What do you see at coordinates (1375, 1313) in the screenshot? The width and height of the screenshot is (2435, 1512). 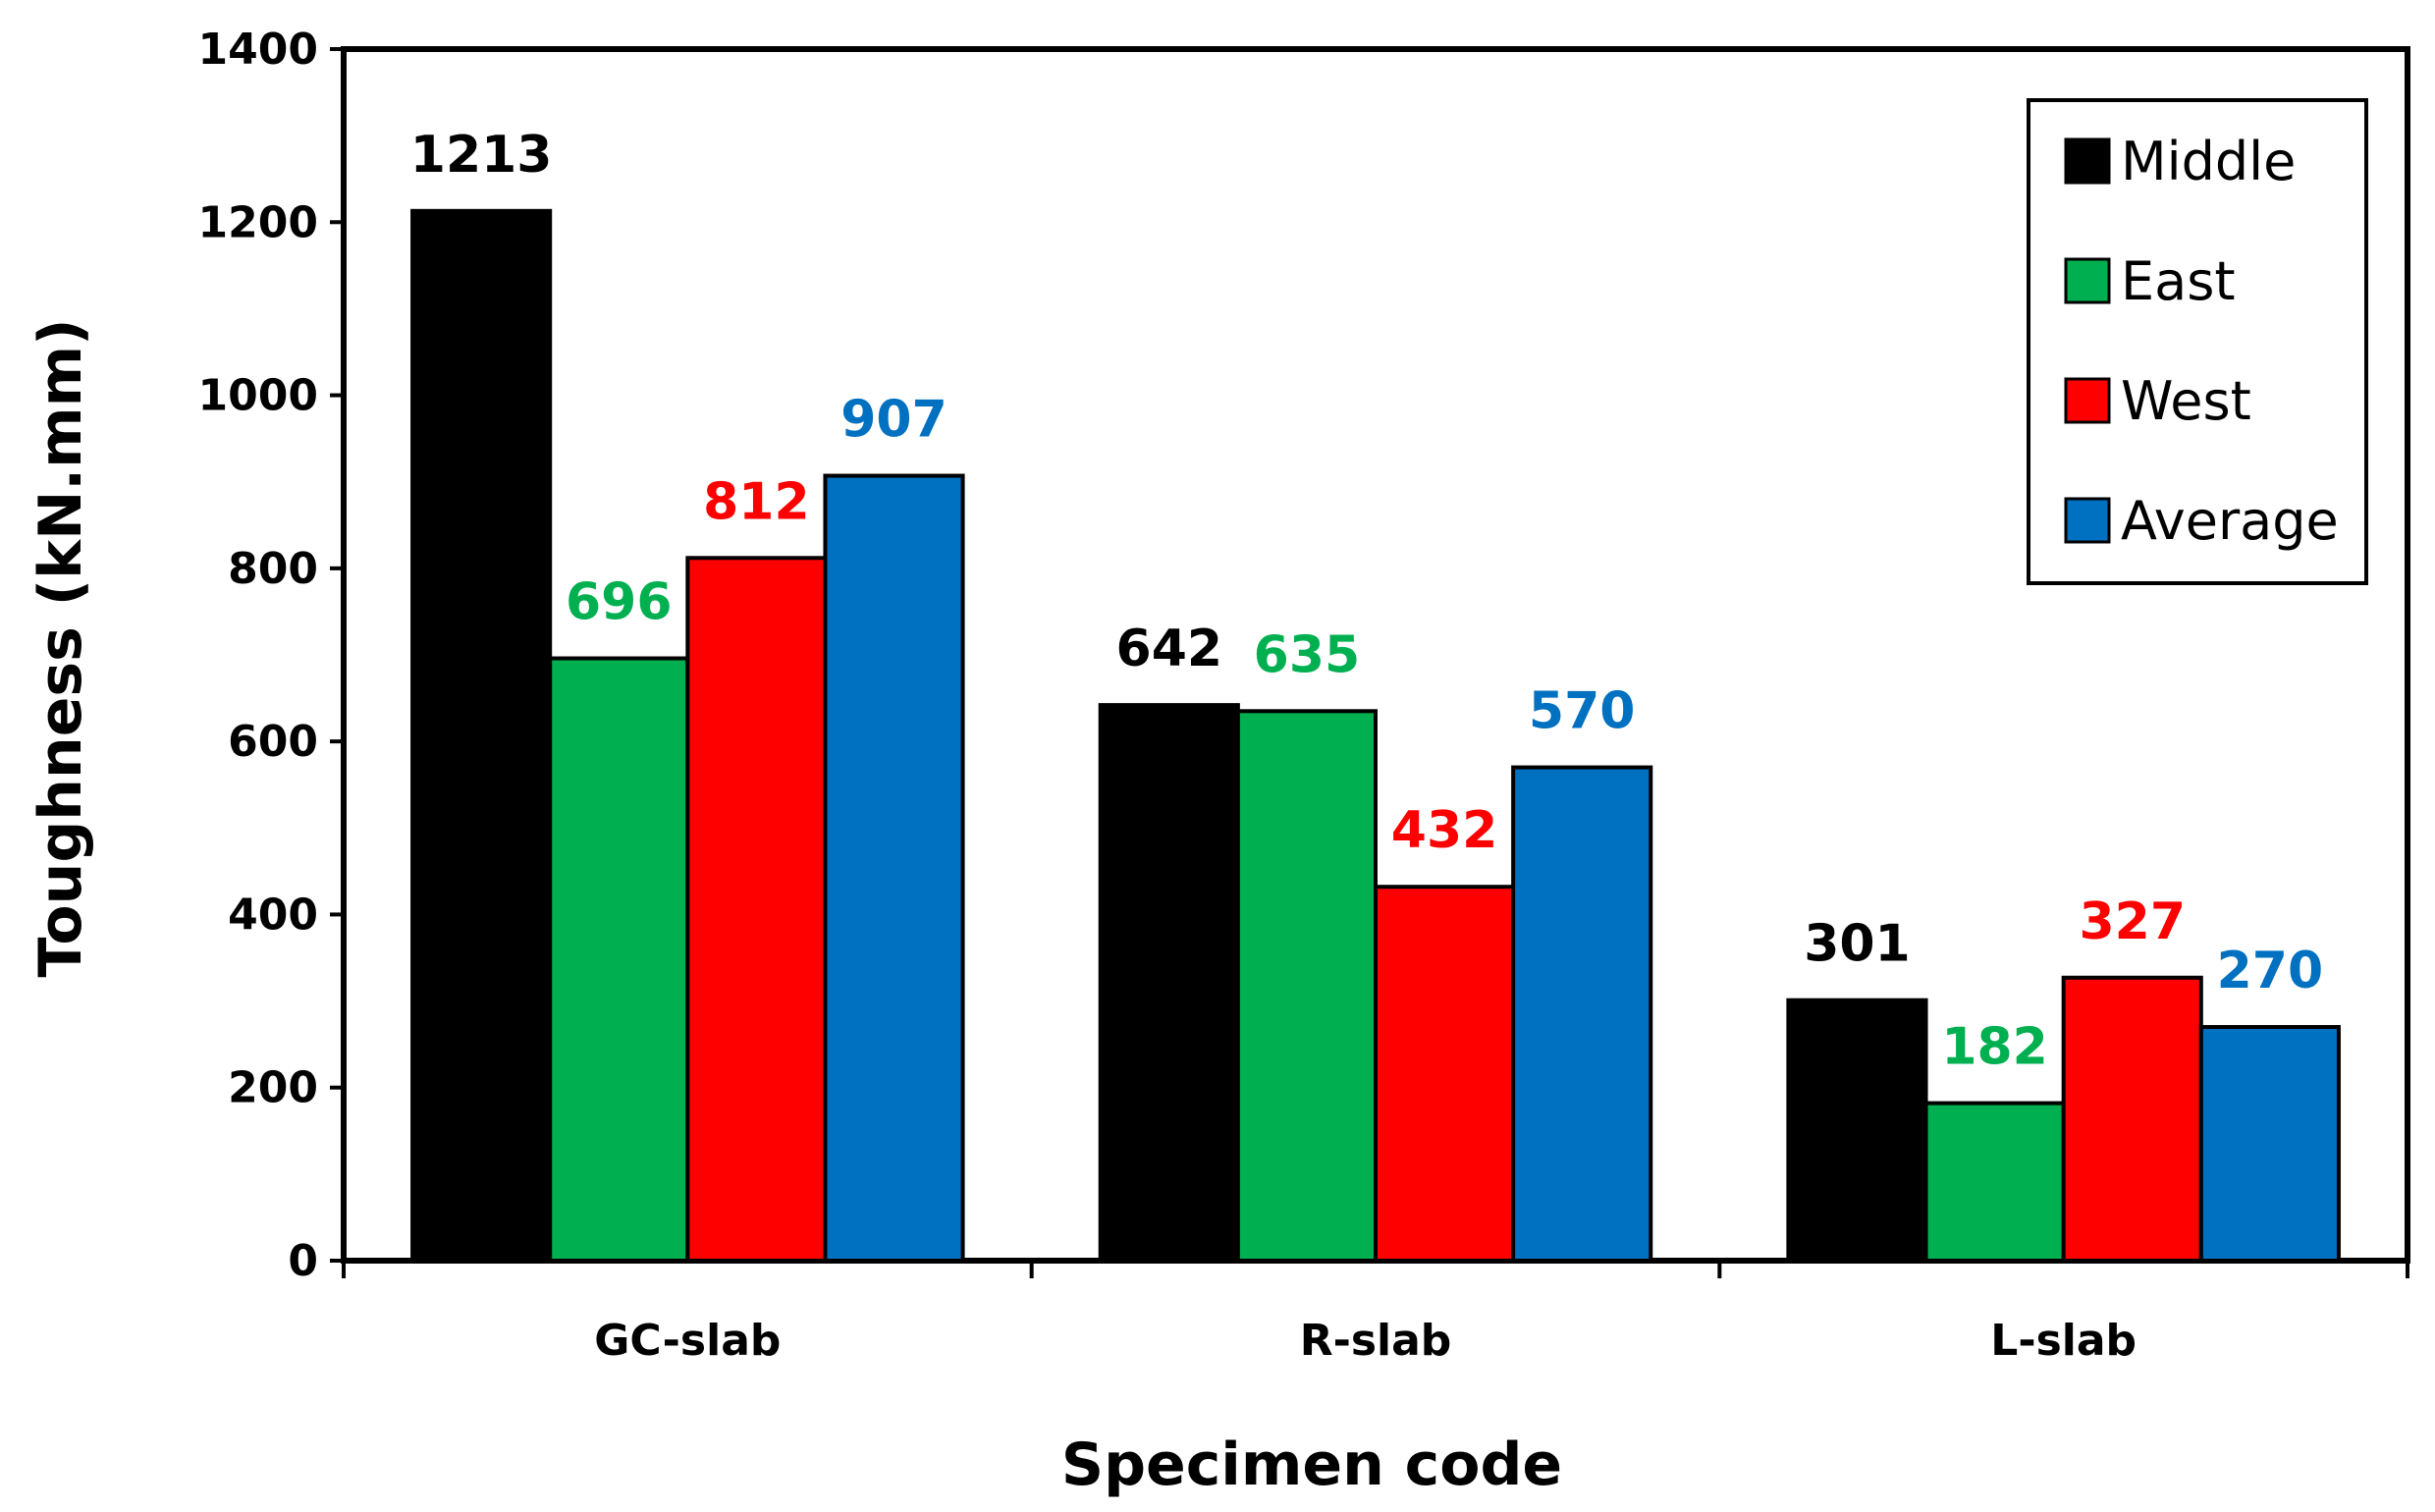 I see `x-axis: GC-slab R-slab L-slab` at bounding box center [1375, 1313].